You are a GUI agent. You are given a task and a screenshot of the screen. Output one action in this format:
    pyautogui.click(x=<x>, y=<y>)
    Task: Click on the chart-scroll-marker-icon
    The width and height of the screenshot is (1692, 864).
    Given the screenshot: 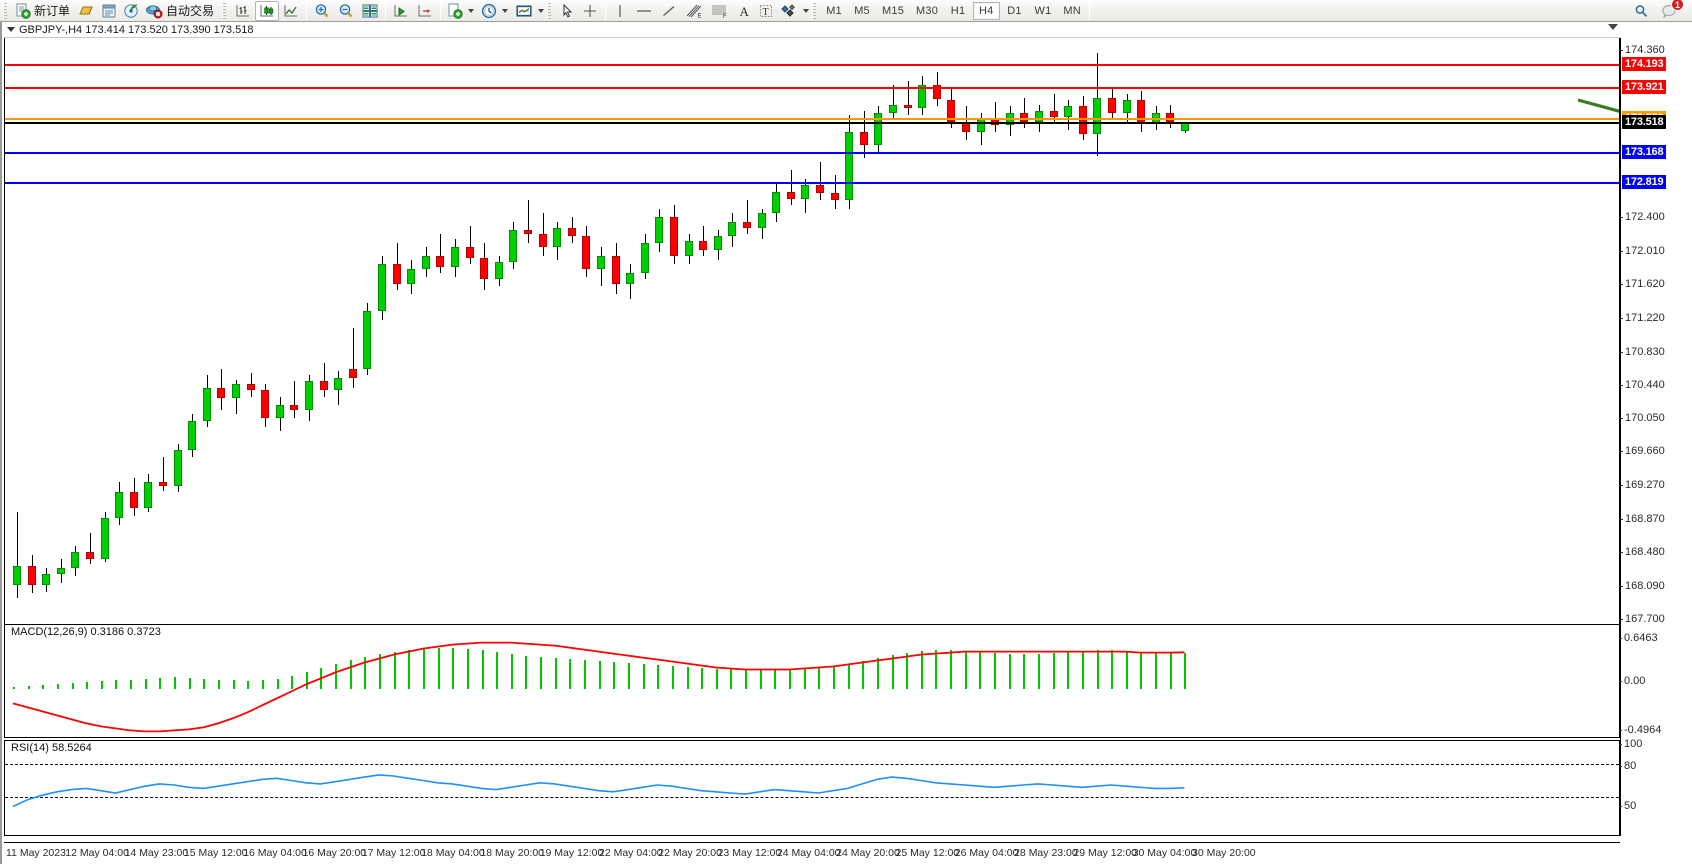 What is the action you would take?
    pyautogui.click(x=1613, y=27)
    